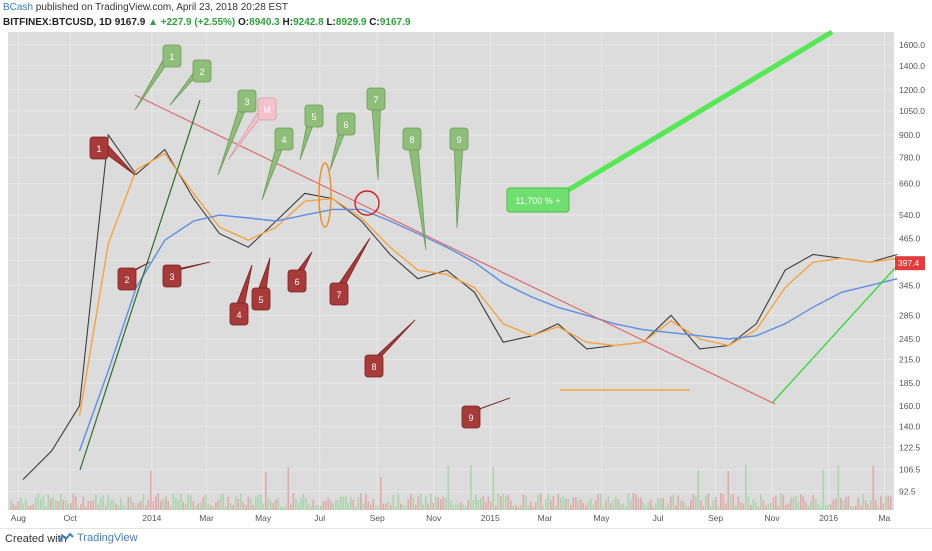 This screenshot has width=932, height=551. What do you see at coordinates (910, 315) in the screenshot?
I see `y-tick-label: 285.0` at bounding box center [910, 315].